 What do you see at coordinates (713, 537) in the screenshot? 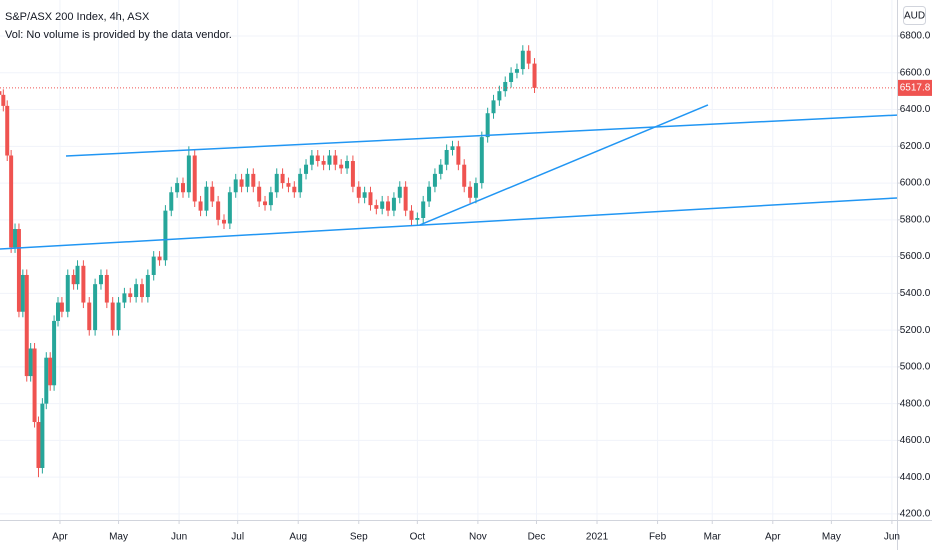
I see `x-tick-label: Mar` at bounding box center [713, 537].